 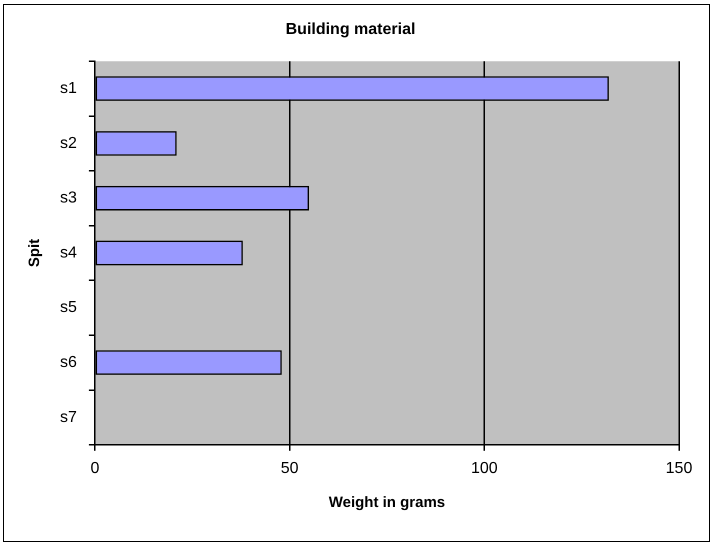 I want to click on x-tick-label: 150, so click(x=679, y=468).